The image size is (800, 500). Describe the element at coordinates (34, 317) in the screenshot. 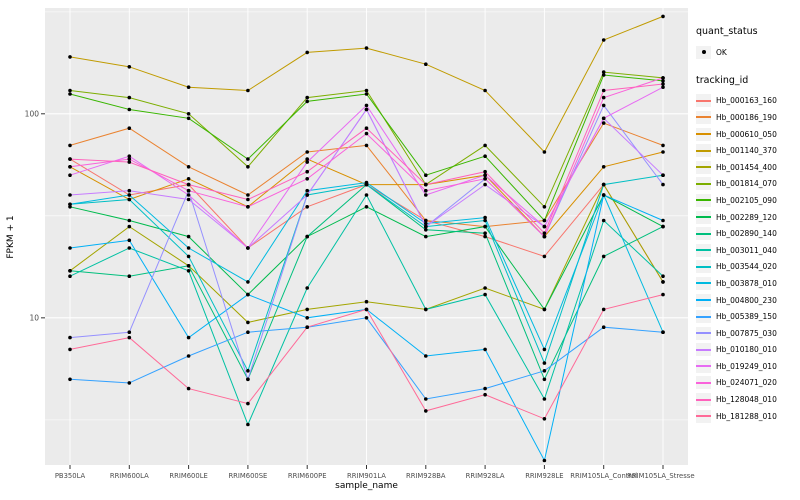

I see `y-tick-label: 10` at that location.